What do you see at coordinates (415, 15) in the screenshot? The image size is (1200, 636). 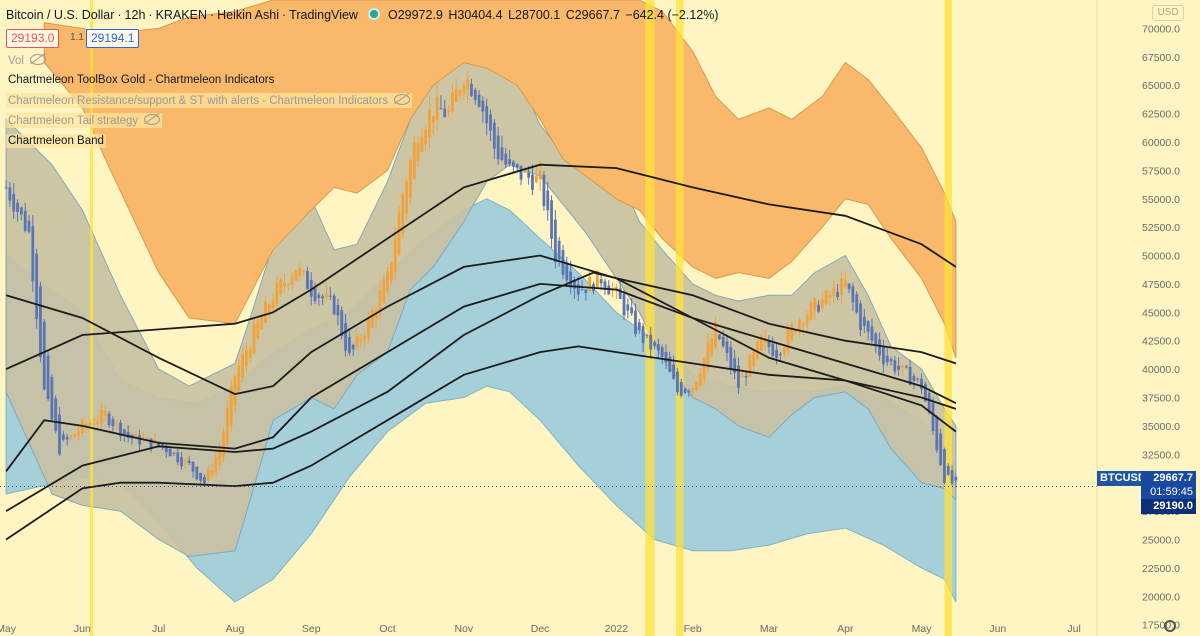 I see `ohlc-open: O29972.9` at bounding box center [415, 15].